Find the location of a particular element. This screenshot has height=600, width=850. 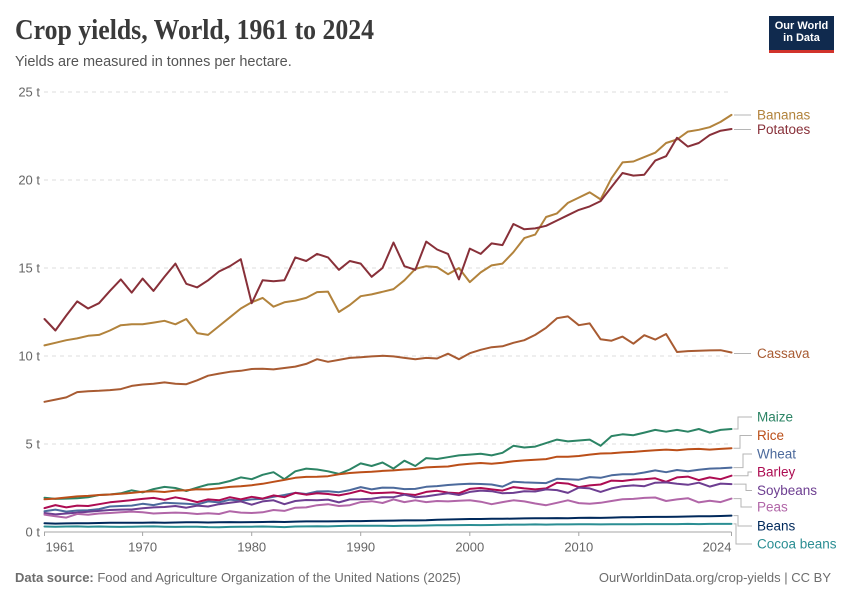

svg-text: Soybeans is located at coordinates (787, 490).